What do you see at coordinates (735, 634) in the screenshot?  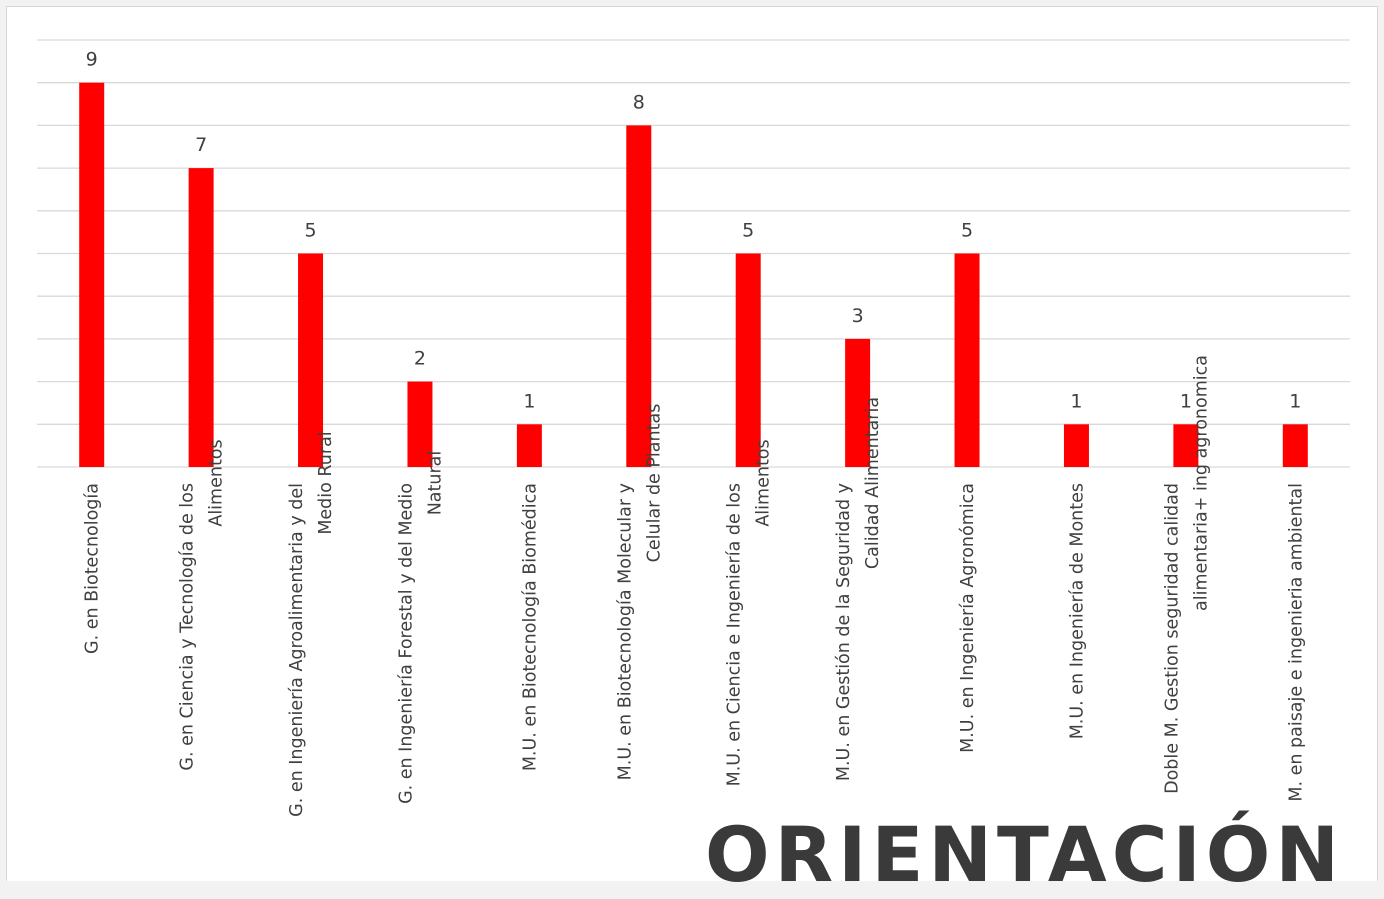 I see `category-label: M.U. en Ciencia e Ingeniería de los` at bounding box center [735, 634].